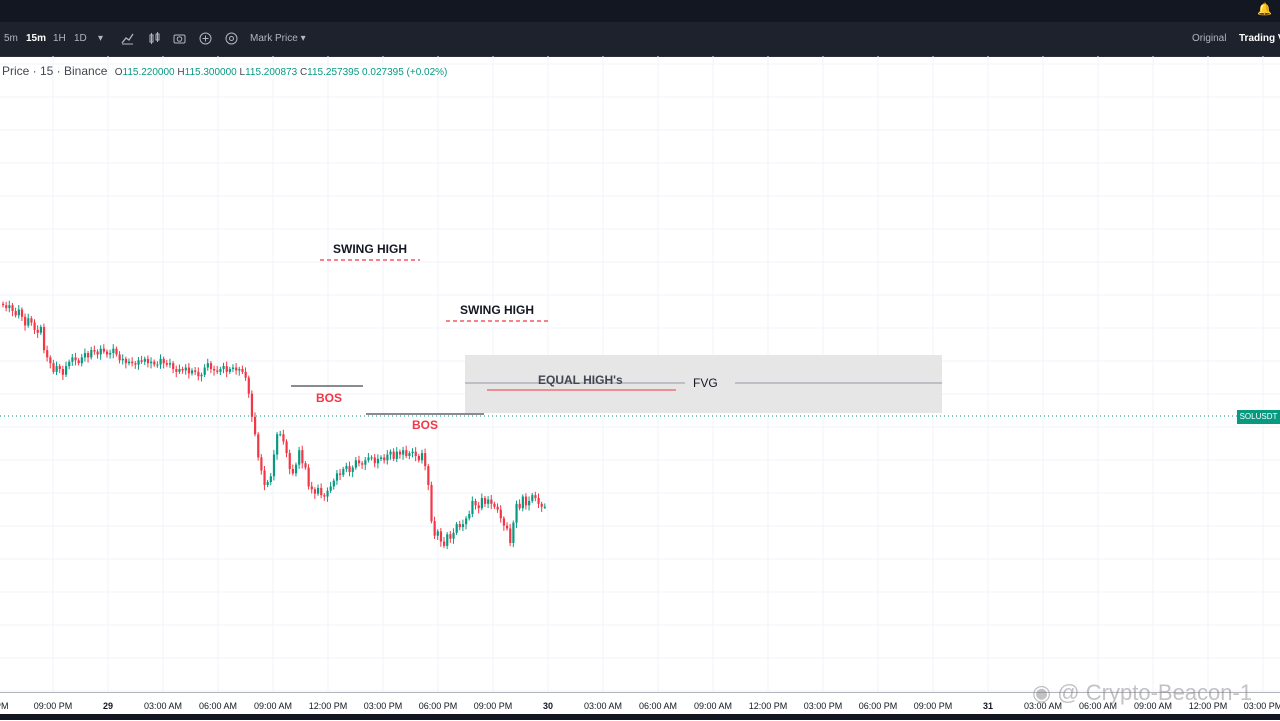 Image resolution: width=1280 pixels, height=721 pixels. Describe the element at coordinates (179, 39) in the screenshot. I see `camera-icon` at that location.